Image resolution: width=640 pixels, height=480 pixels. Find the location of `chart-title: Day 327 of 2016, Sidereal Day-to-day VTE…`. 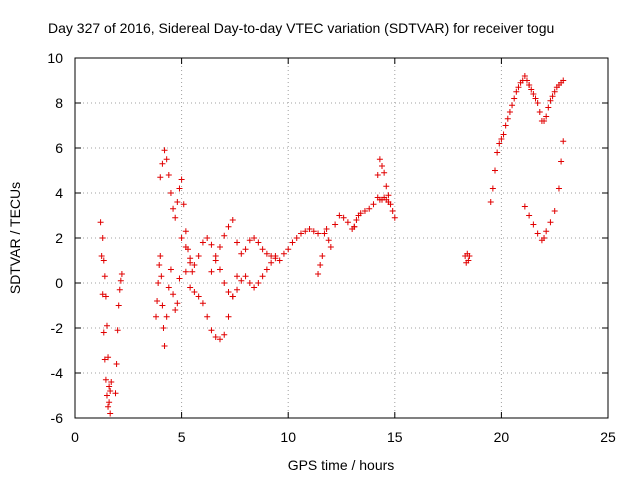

chart-title: Day 327 of 2016, Sidereal Day-to-day VTE… is located at coordinates (301, 28).